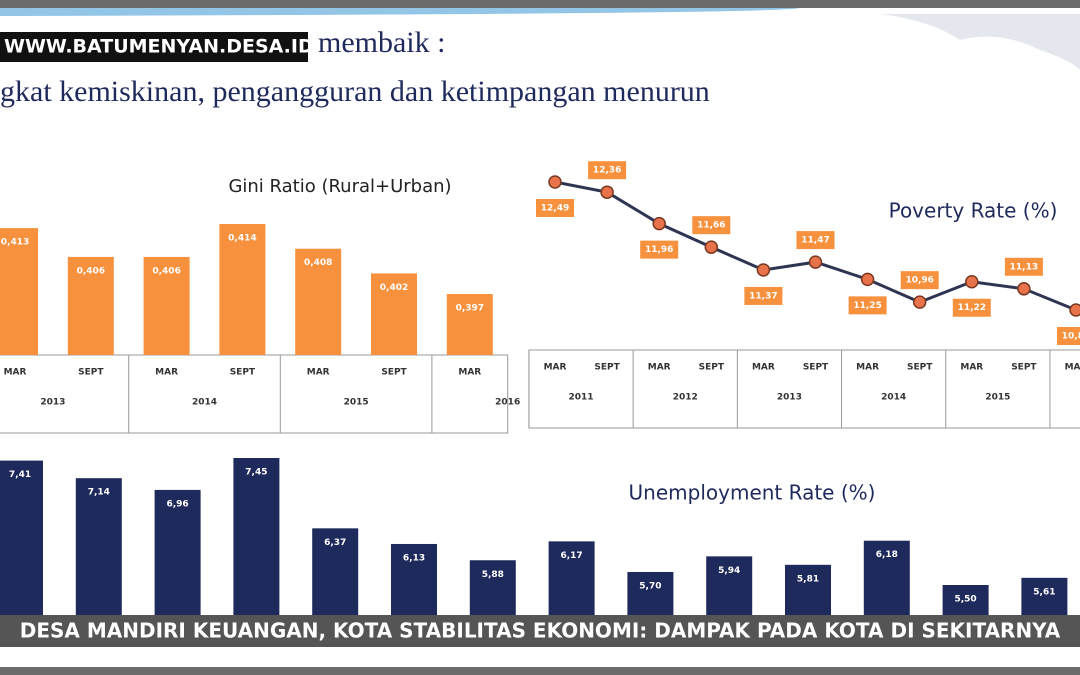 This screenshot has width=1080, height=675. I want to click on header-stripe, so click(400, 12).